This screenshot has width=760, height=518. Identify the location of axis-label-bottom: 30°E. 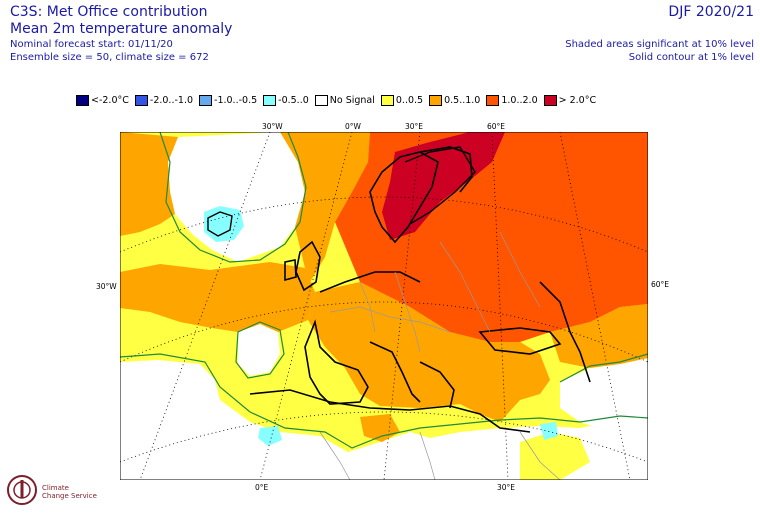
(506, 487).